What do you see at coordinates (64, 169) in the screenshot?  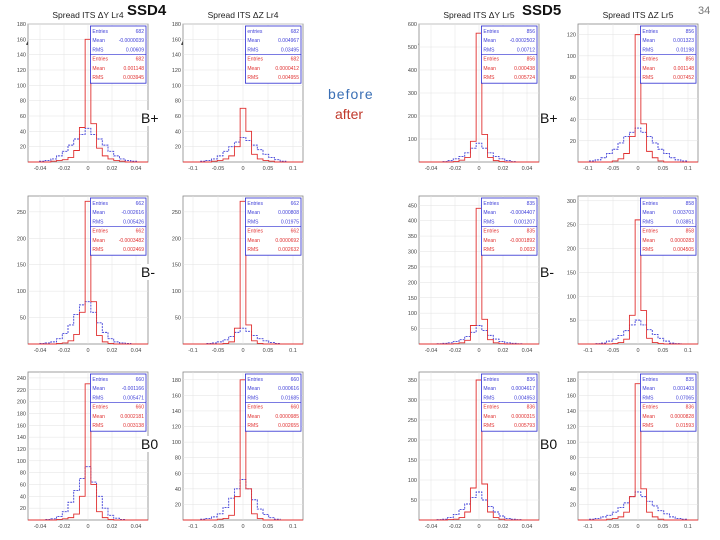 I see `x-tick-label: -0.02` at bounding box center [64, 169].